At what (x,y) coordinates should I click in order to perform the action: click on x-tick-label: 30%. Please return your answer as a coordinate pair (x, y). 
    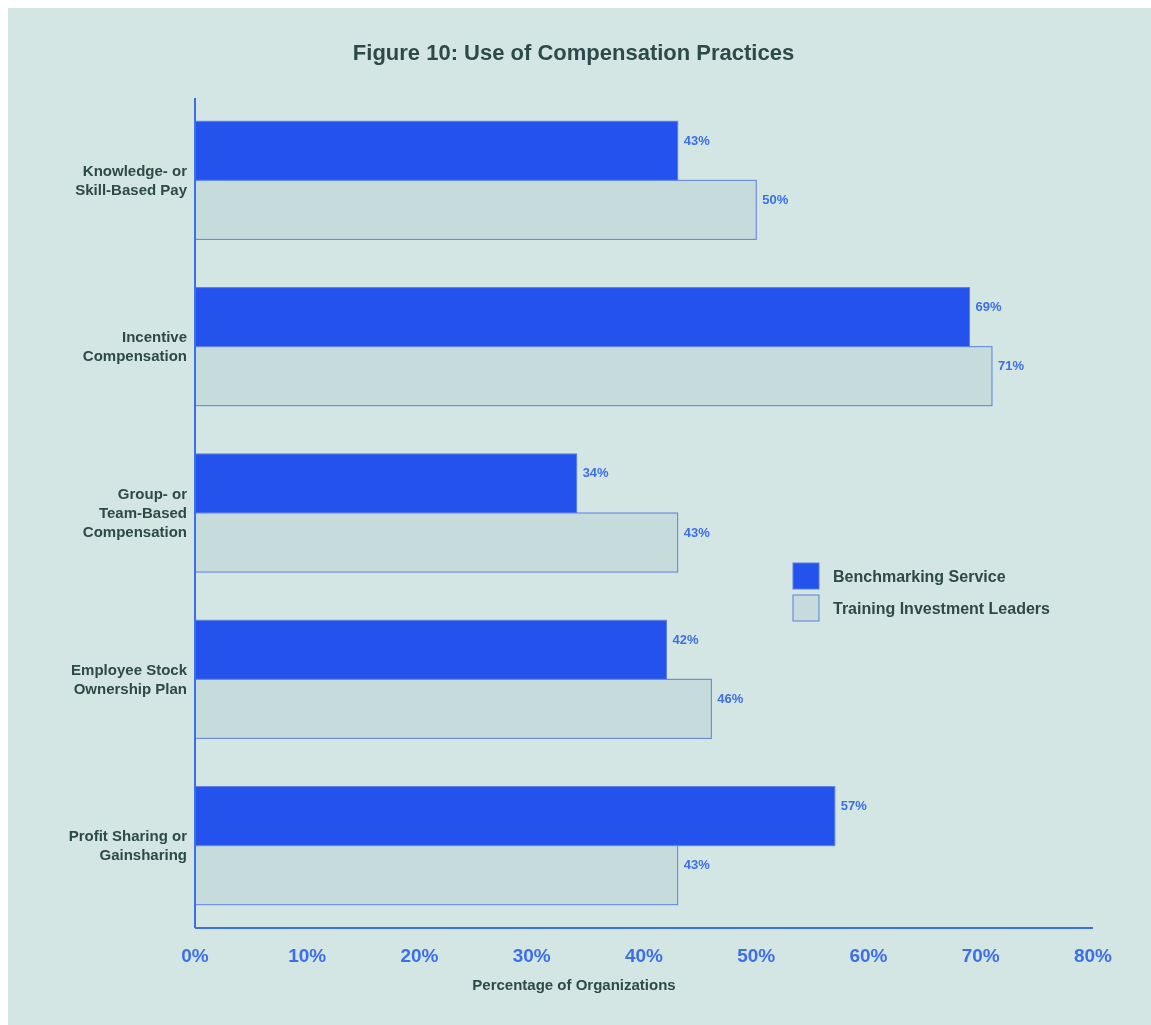
    Looking at the image, I should click on (531, 955).